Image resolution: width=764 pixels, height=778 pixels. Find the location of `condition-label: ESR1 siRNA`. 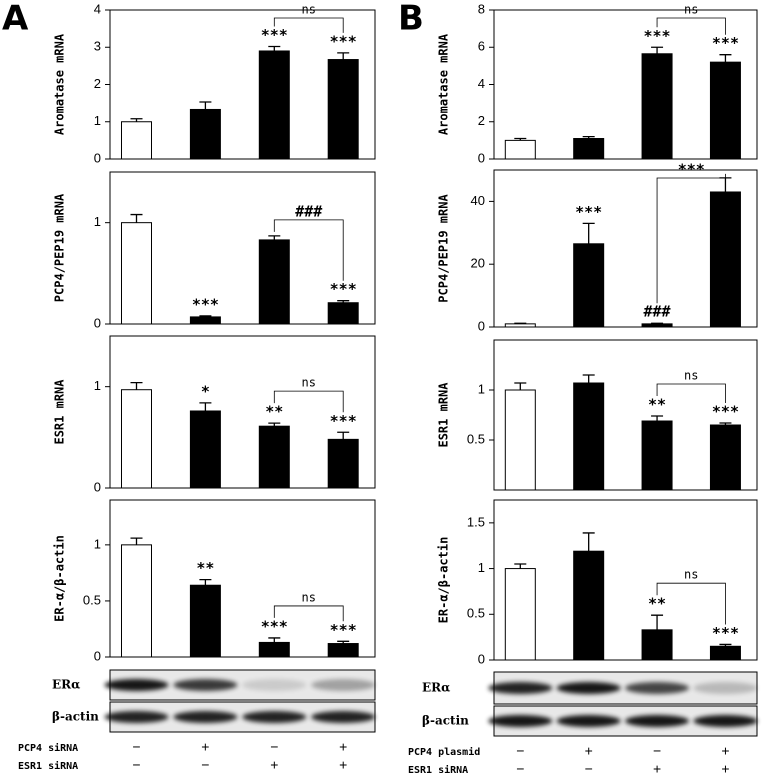

condition-label: ESR1 siRNA is located at coordinates (48, 766).